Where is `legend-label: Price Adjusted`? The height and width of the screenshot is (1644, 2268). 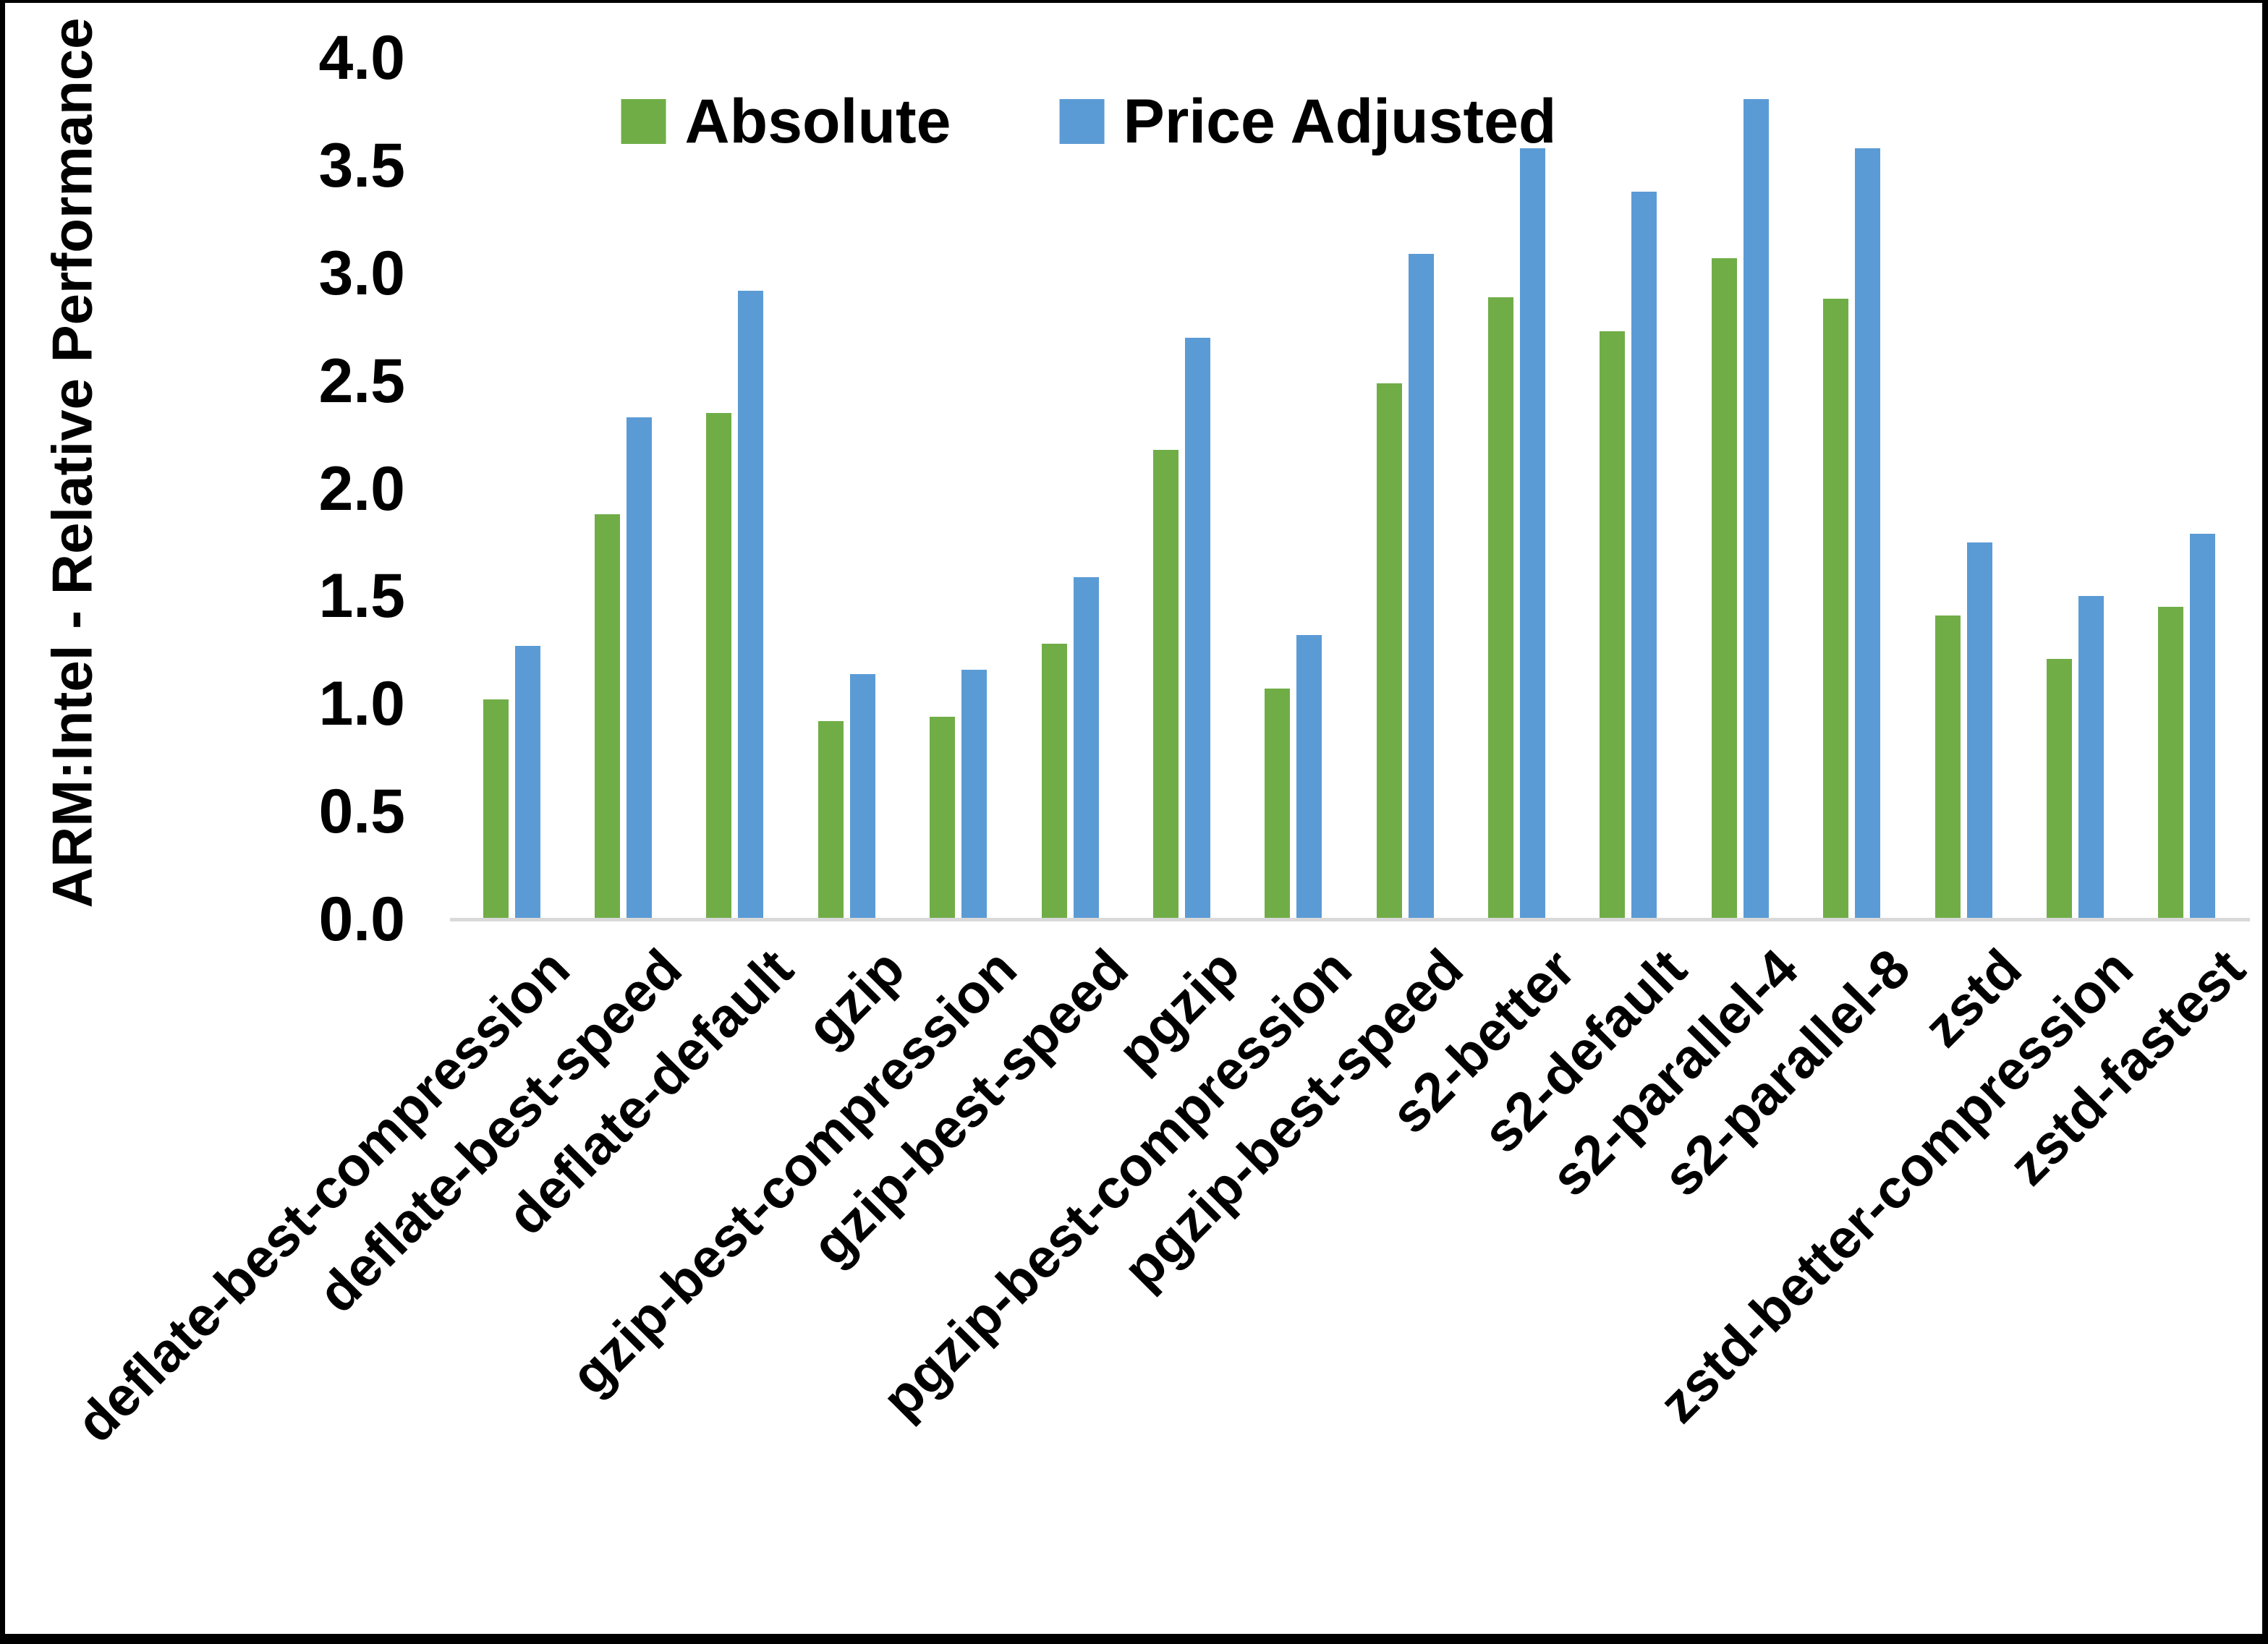 legend-label: Price Adjusted is located at coordinates (1340, 121).